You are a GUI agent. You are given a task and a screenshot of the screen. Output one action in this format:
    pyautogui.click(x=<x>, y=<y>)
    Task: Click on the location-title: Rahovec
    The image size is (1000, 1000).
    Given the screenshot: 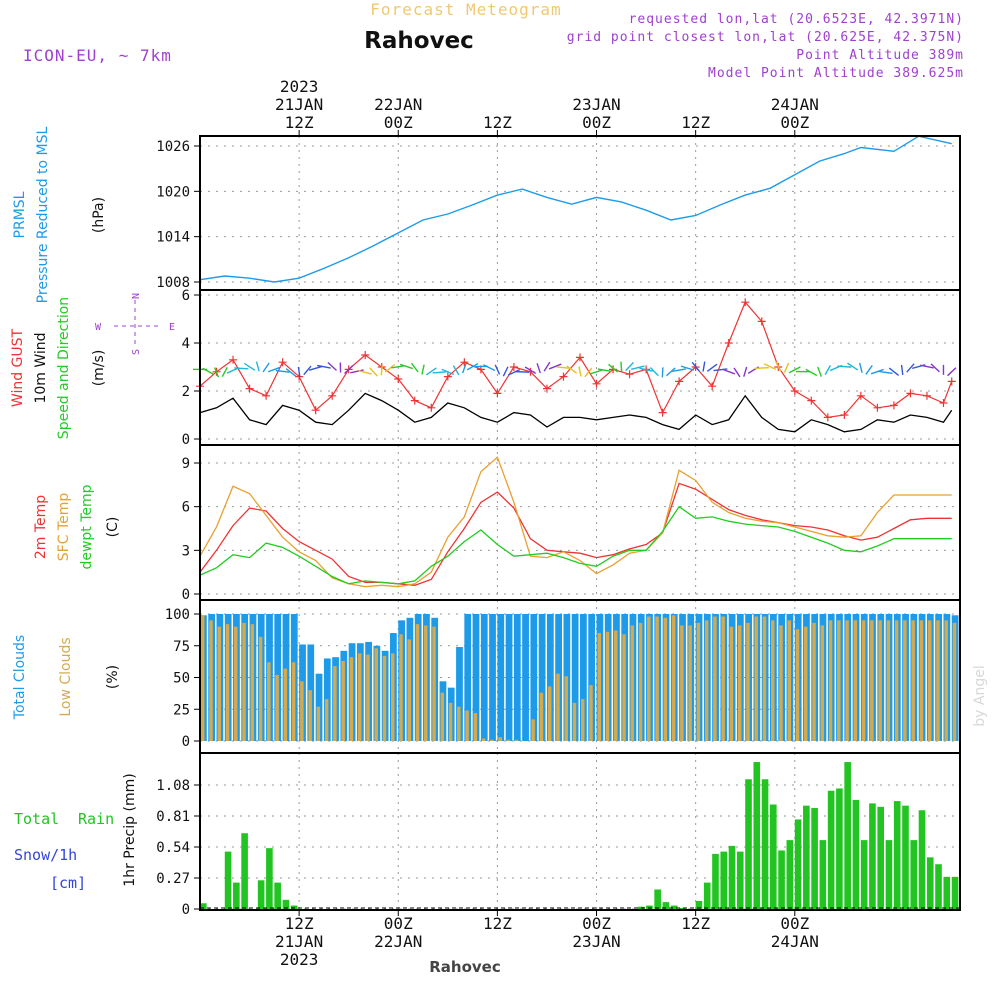 What is the action you would take?
    pyautogui.click(x=419, y=41)
    